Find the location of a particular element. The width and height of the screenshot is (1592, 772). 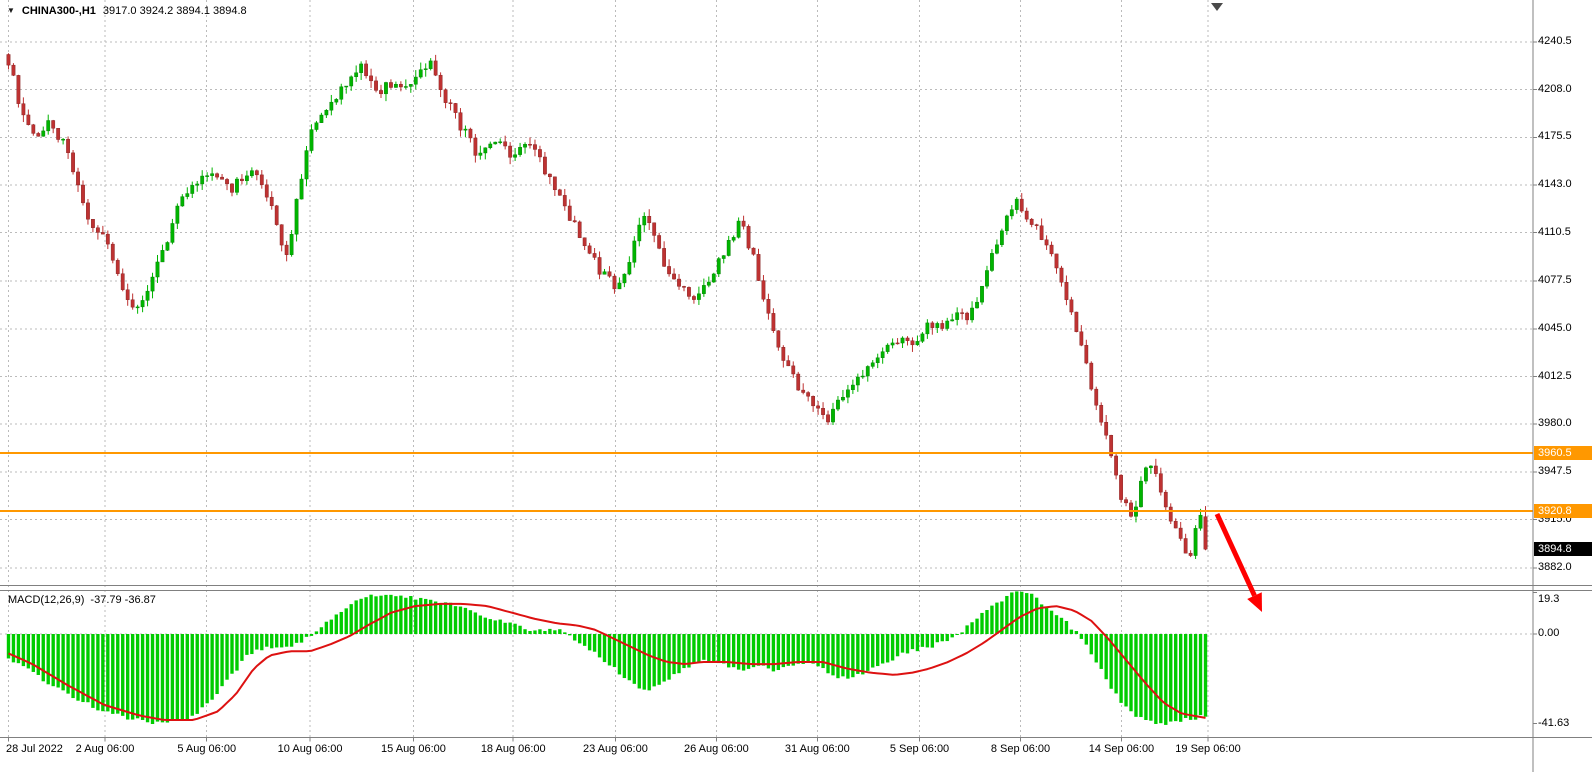

trend-arrow-annotation is located at coordinates (1238, 562).